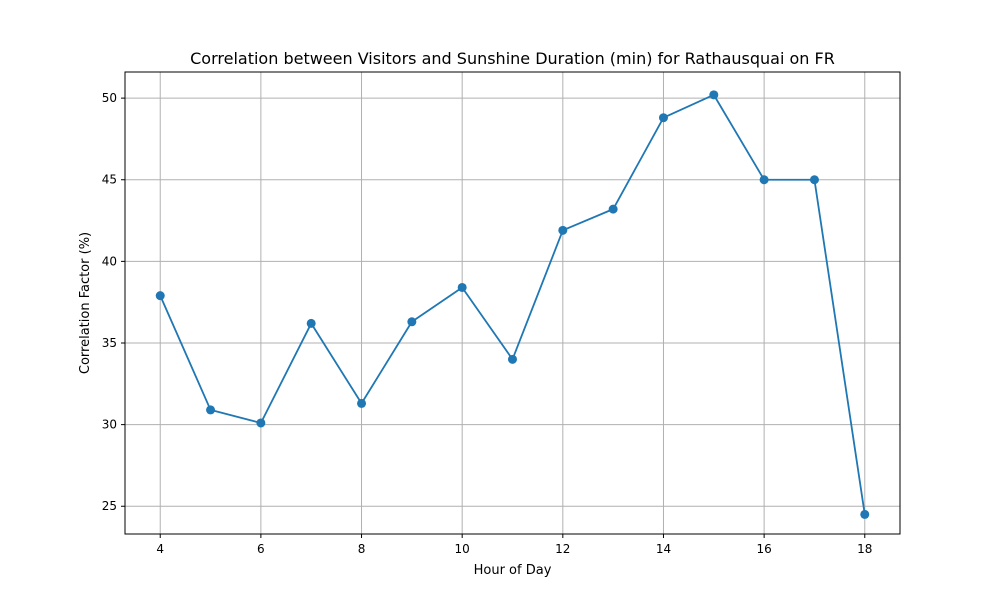  I want to click on x-tick-label: 6, so click(261, 549).